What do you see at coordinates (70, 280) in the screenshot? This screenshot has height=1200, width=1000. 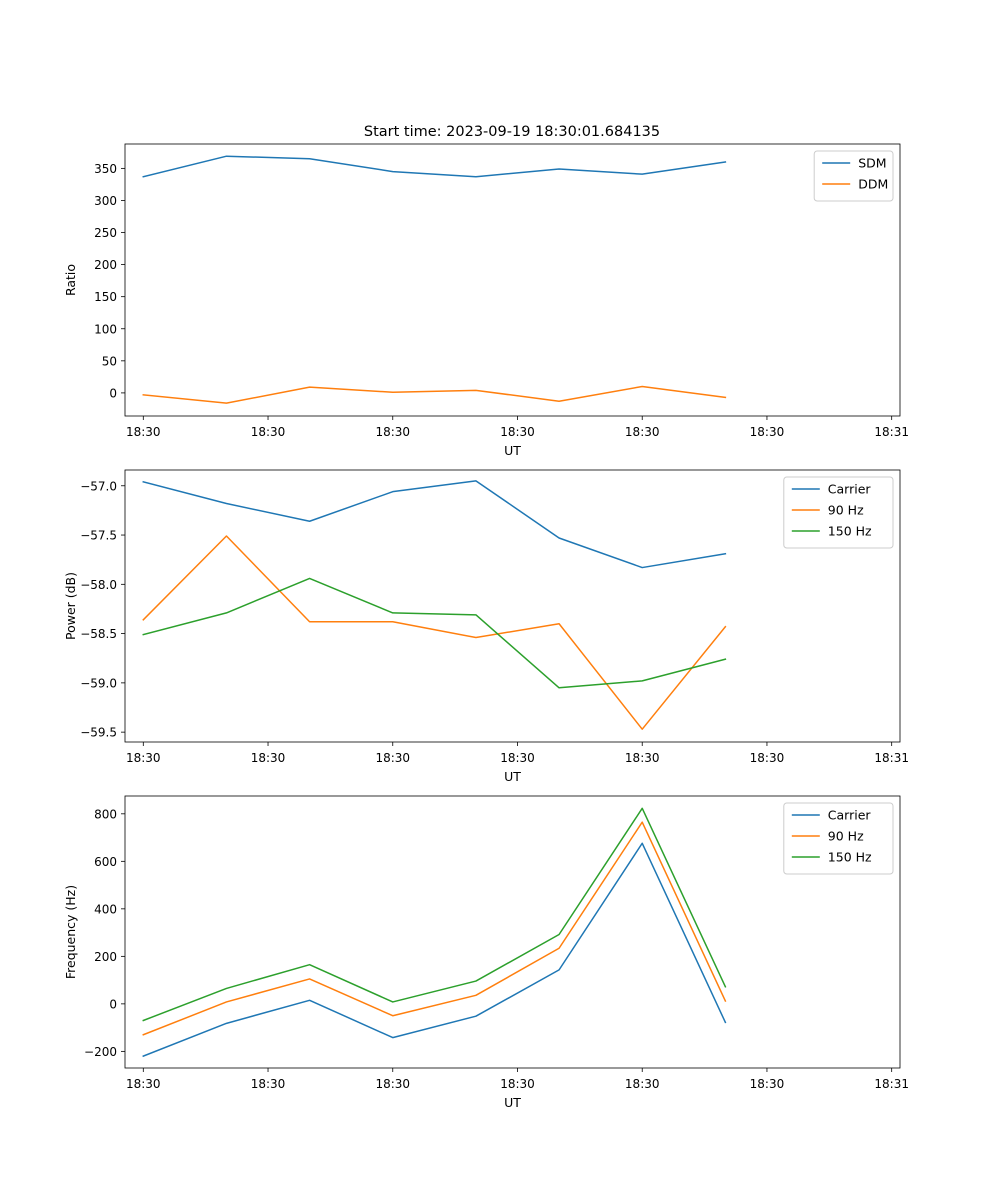 I see `y-axis-label: Ratio` at bounding box center [70, 280].